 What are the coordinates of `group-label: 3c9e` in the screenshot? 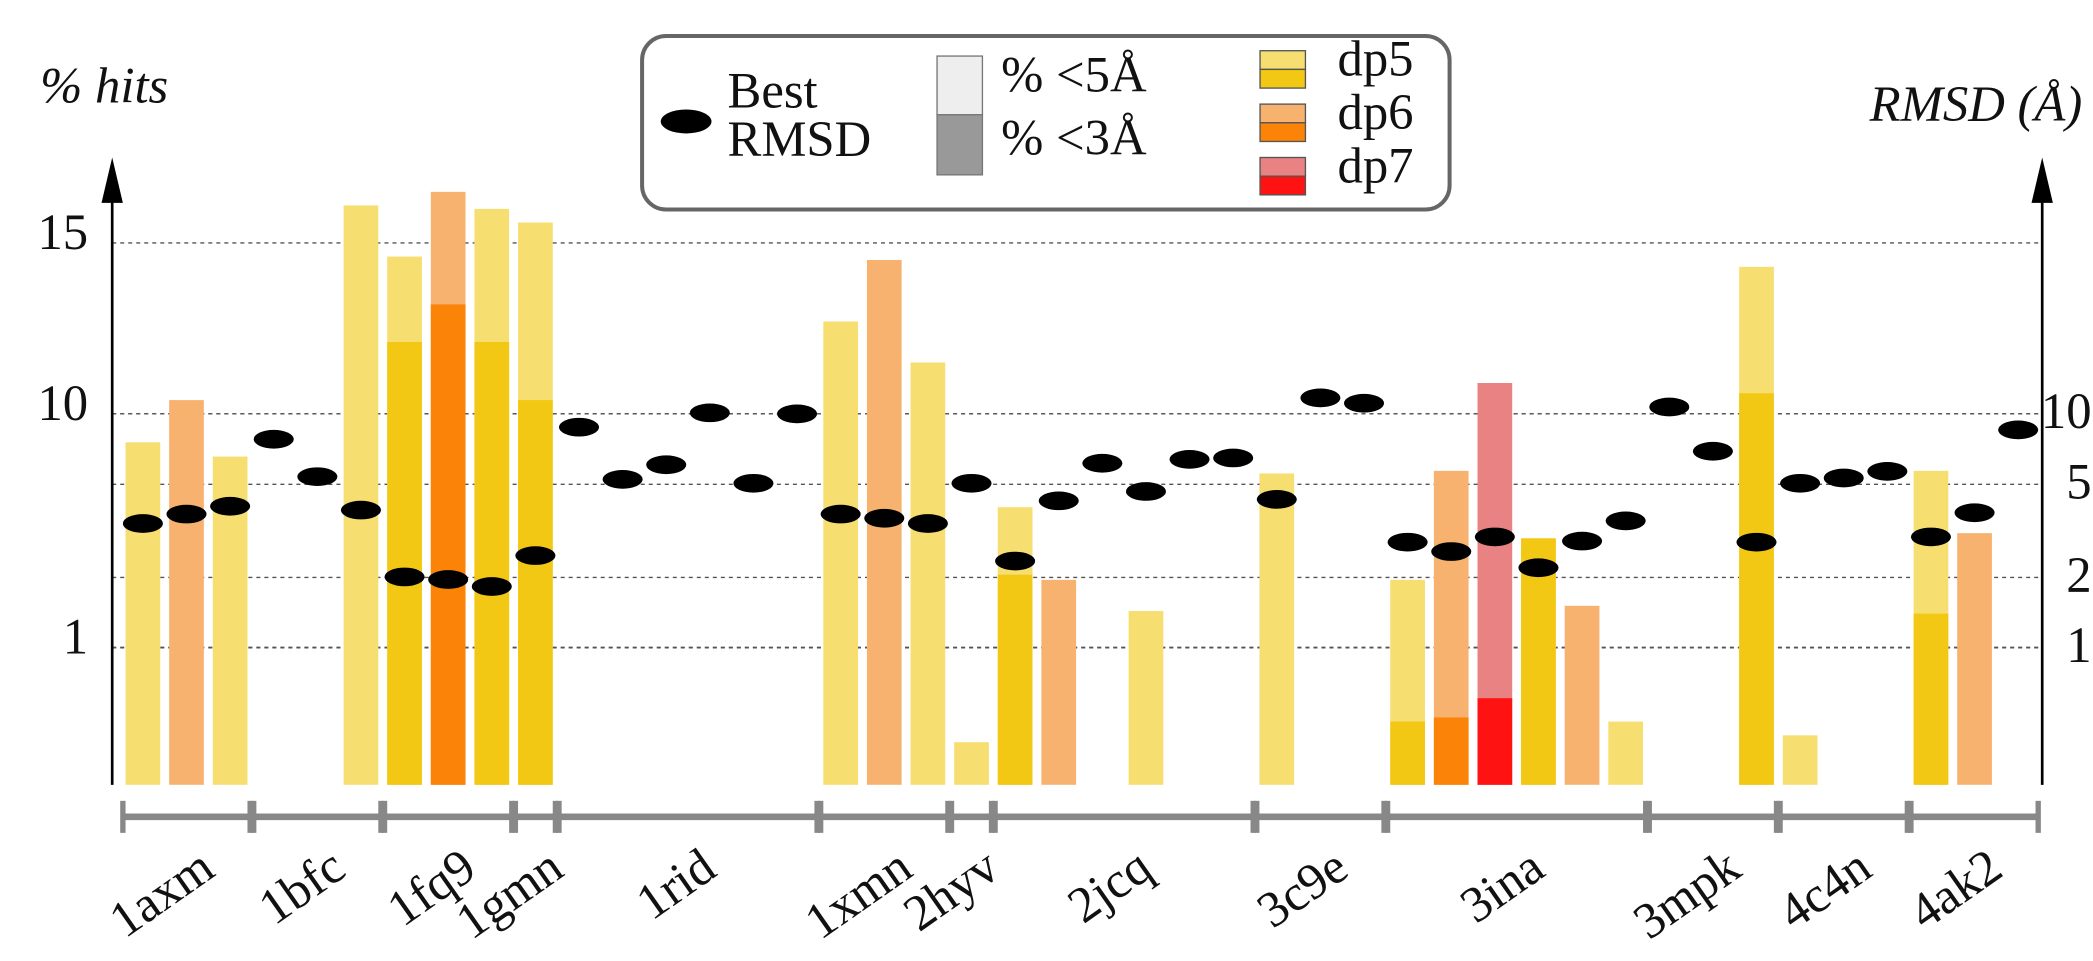 It's located at (1302, 888).